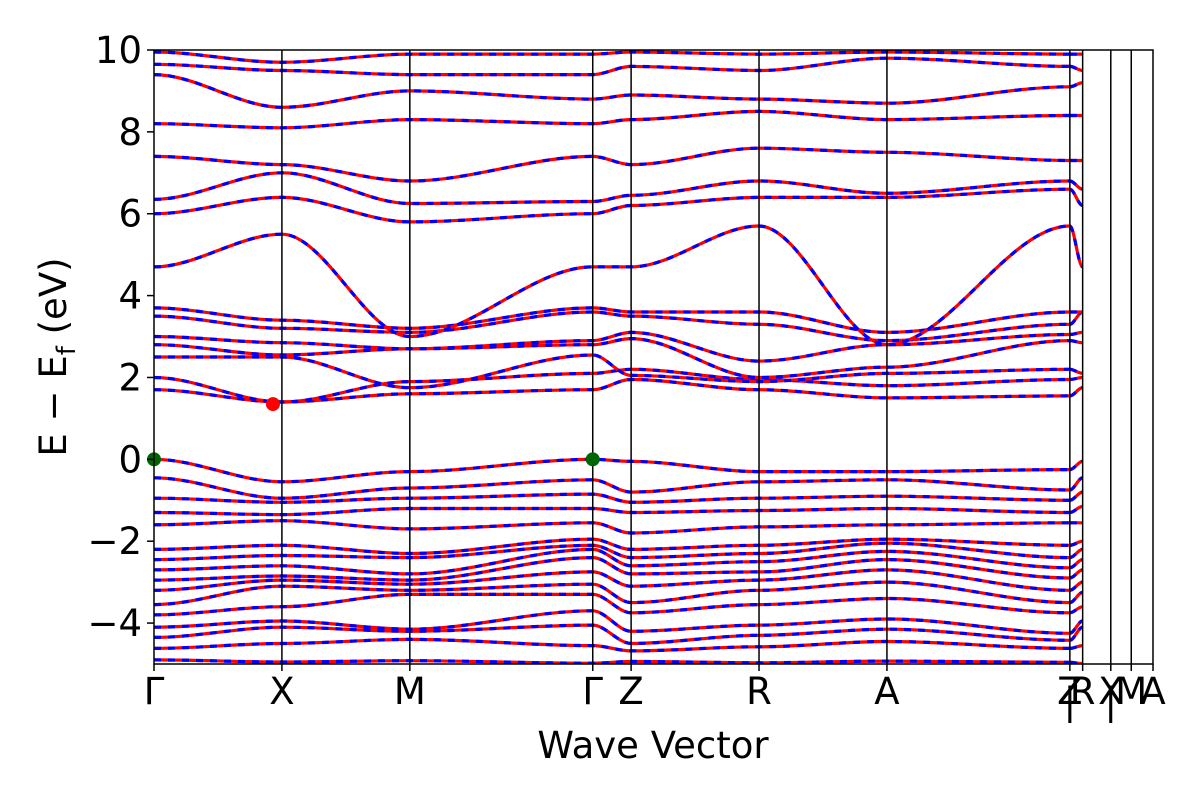  What do you see at coordinates (618, 580) in the screenshot?
I see `band-6-blue` at bounding box center [618, 580].